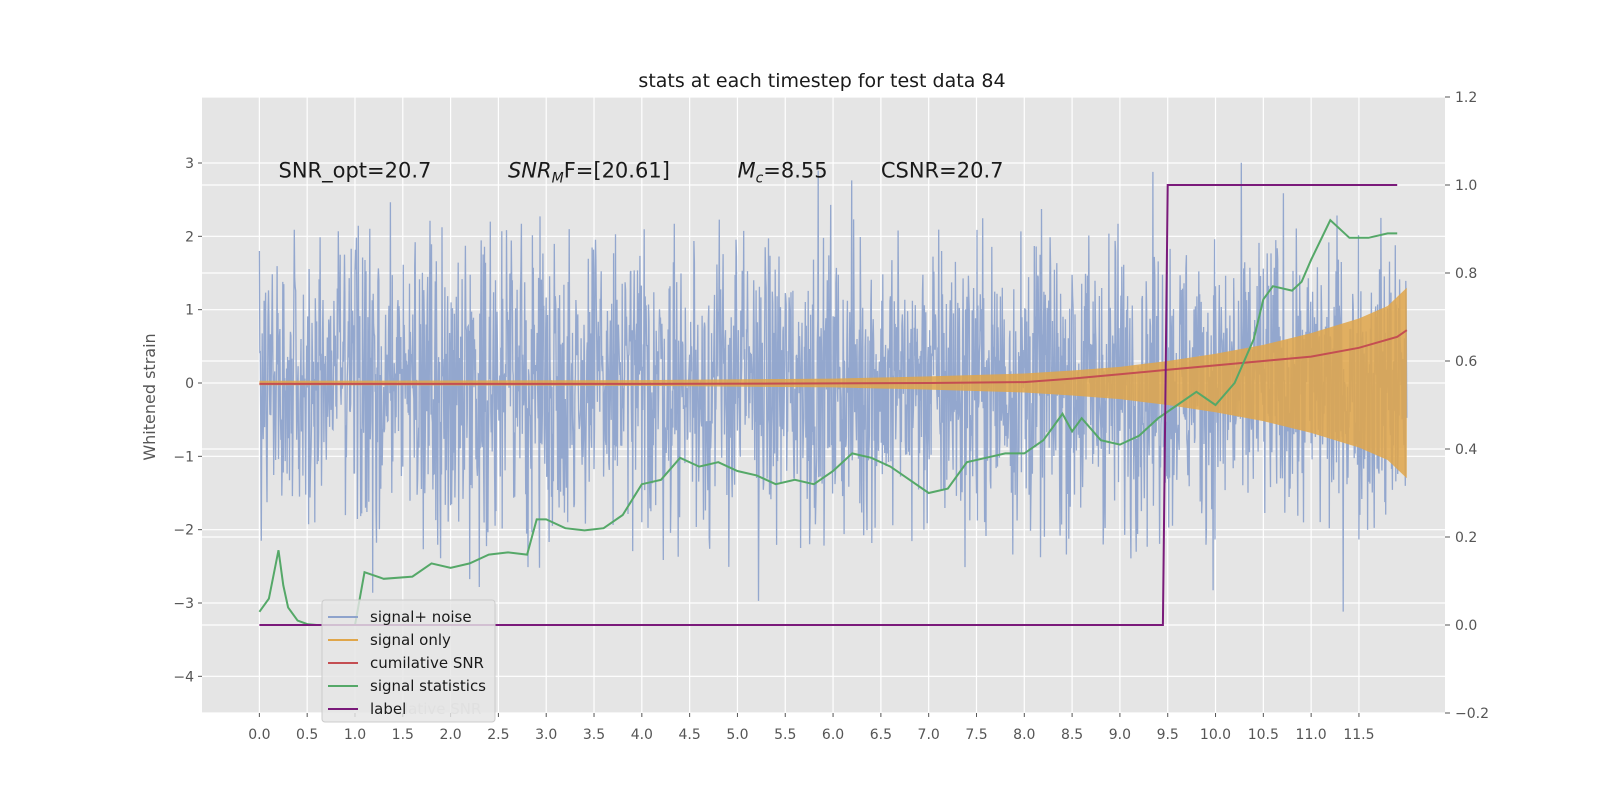  I want to click on y-tick-label-7: 3, so click(189, 164).